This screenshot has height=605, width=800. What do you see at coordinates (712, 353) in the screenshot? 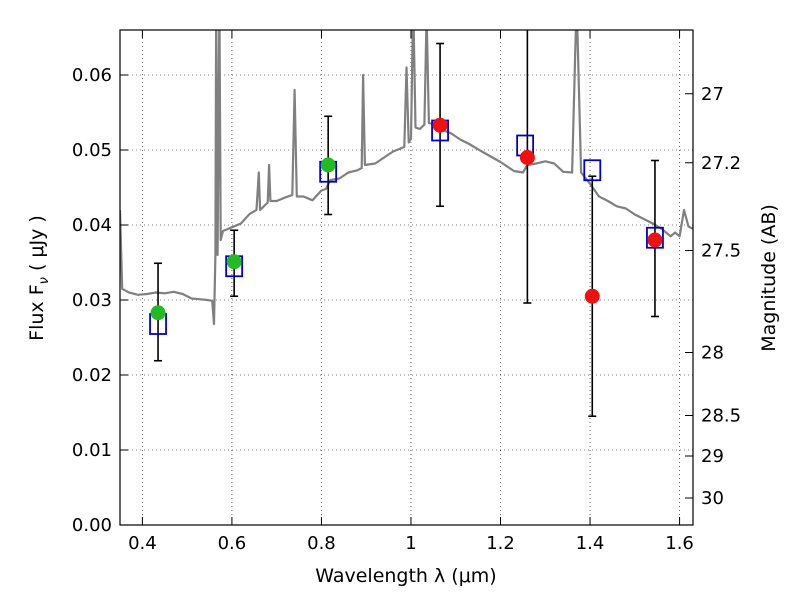
I see `y2-tick-label: 28` at bounding box center [712, 353].